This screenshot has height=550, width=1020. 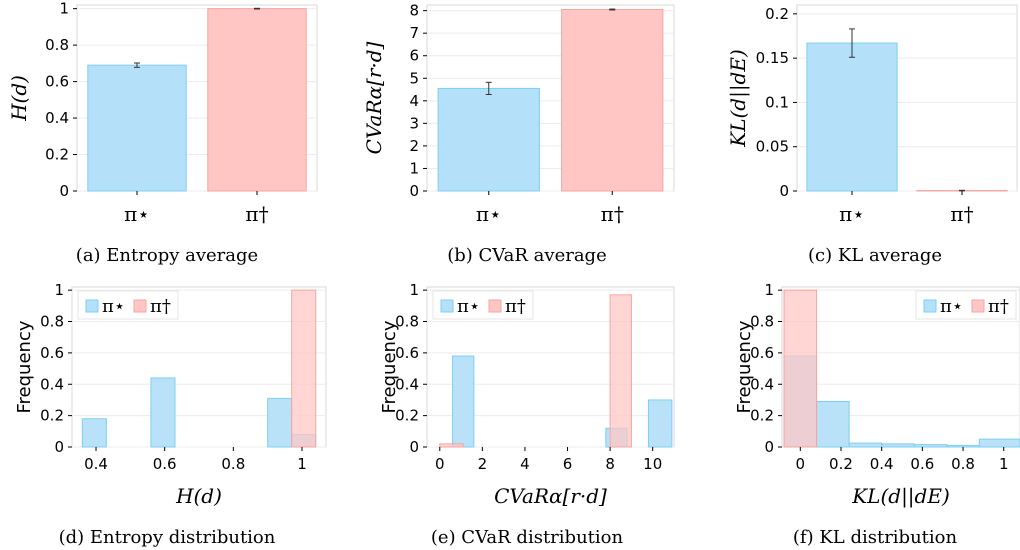 What do you see at coordinates (610, 464) in the screenshot?
I see `x-tick-label: 8` at bounding box center [610, 464].